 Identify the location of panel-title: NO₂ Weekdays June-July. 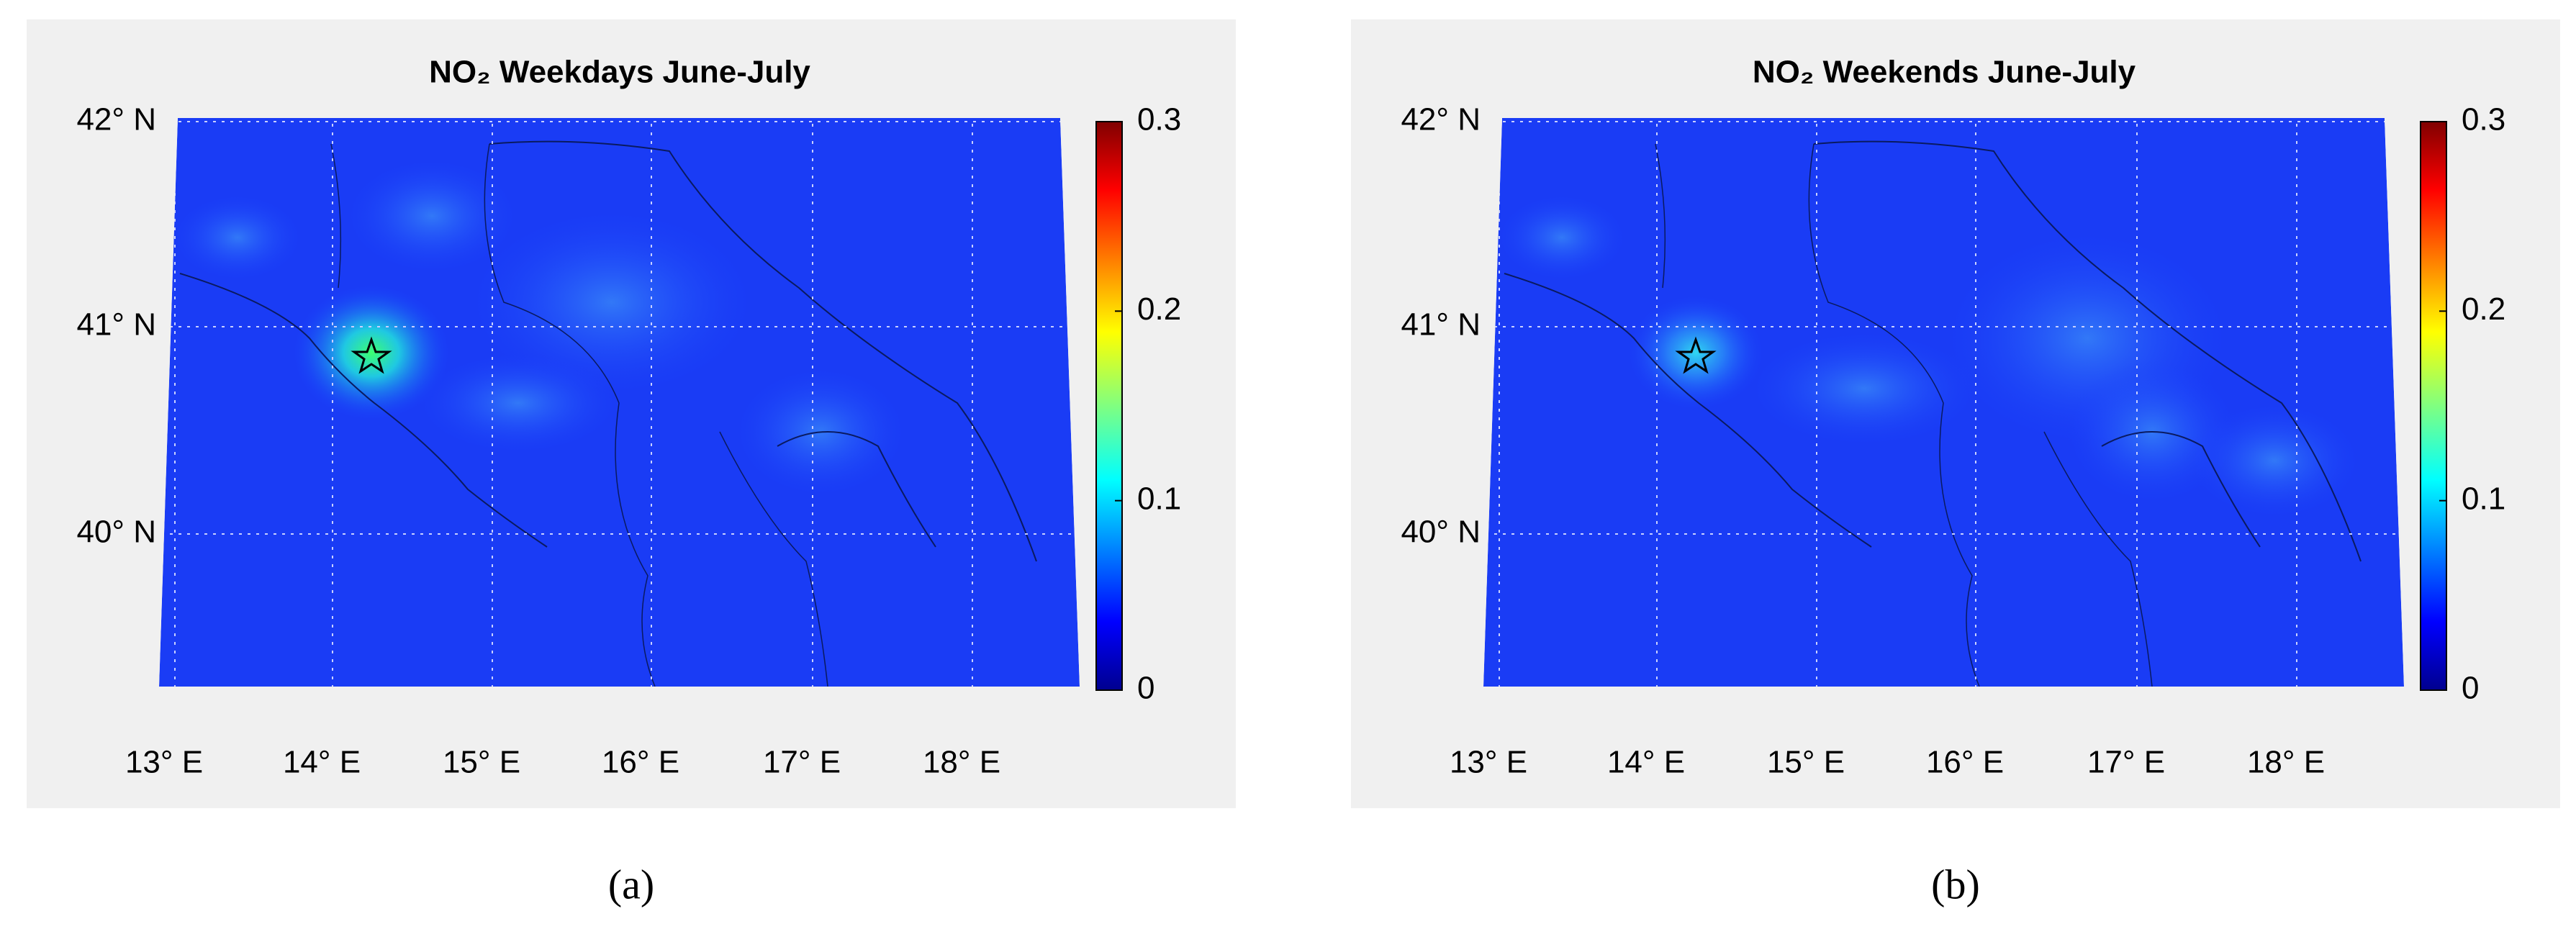
(619, 72).